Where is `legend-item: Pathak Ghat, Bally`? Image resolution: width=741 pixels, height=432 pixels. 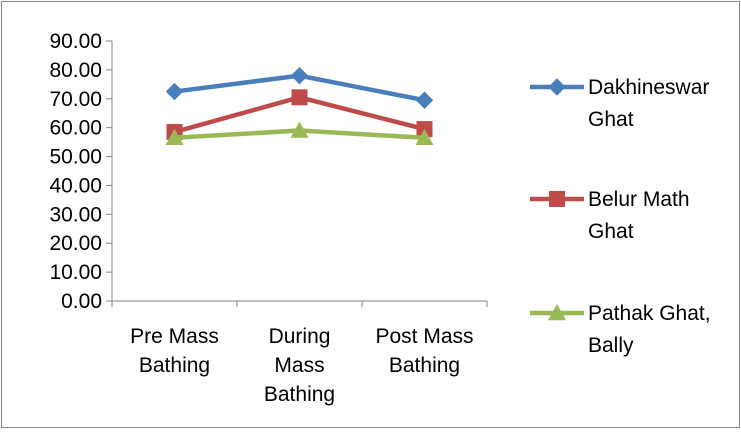
legend-item: Pathak Ghat, Bally is located at coordinates (620, 329).